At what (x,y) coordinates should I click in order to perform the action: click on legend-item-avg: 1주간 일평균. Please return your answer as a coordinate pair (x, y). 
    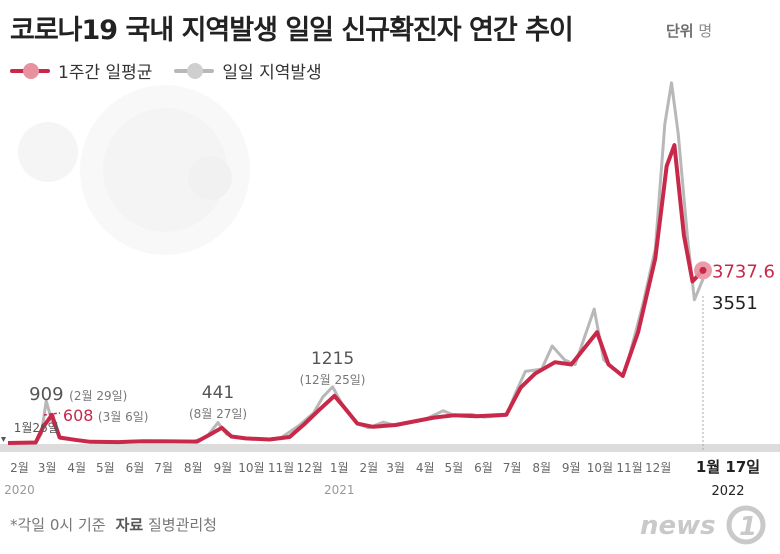
    Looking at the image, I should click on (81, 70).